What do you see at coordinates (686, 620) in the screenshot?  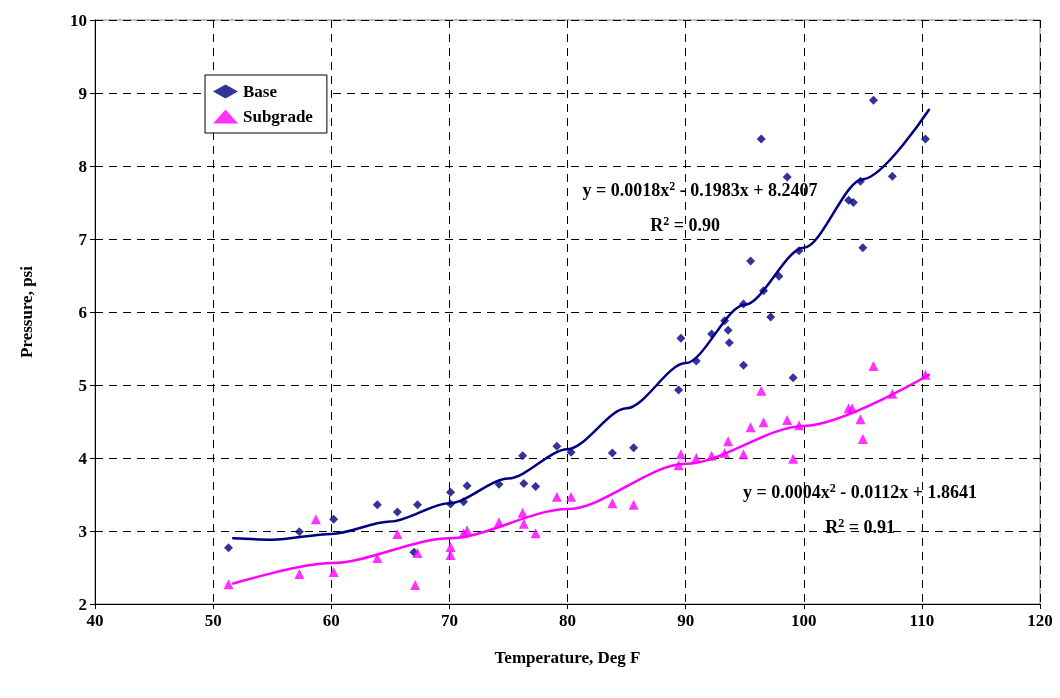 I see `x-tick-label: 90` at bounding box center [686, 620].